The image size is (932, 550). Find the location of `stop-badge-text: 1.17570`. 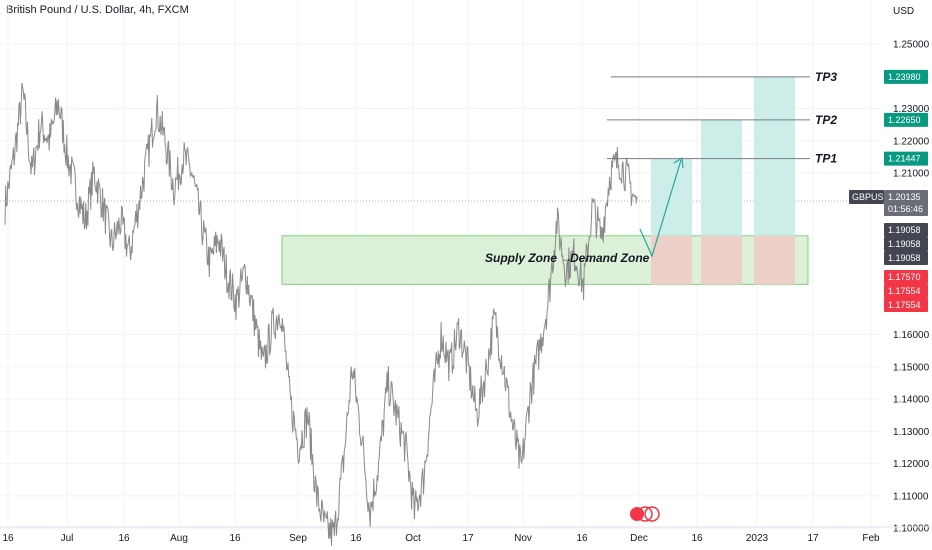

stop-badge-text: 1.17570 is located at coordinates (904, 277).